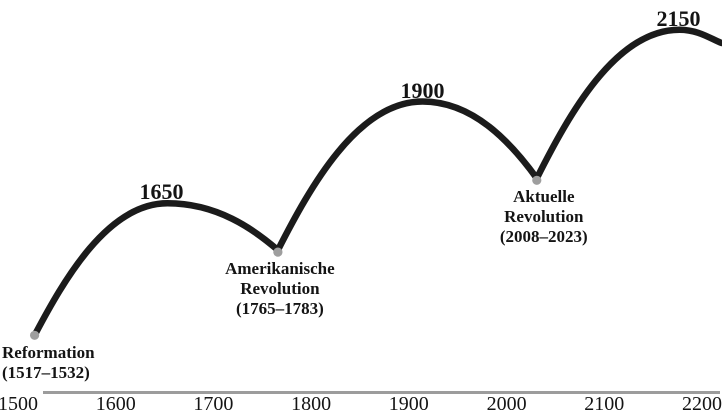  I want to click on label-line: Amerikanische, so click(280, 269).